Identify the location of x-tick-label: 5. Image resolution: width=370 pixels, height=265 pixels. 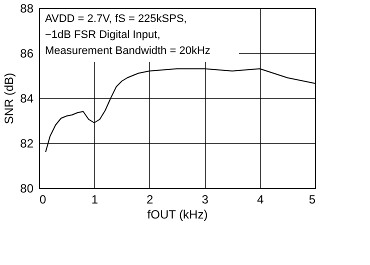
(312, 199).